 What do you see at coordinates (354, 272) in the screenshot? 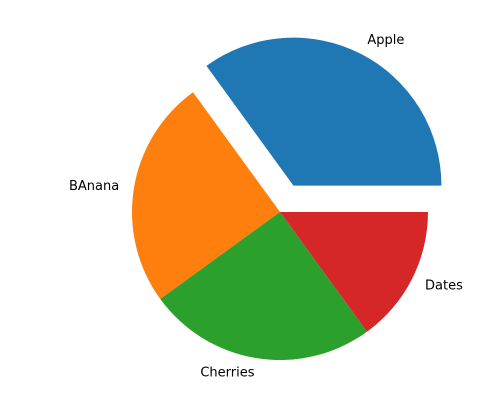
I see `pie-slice-dates` at bounding box center [354, 272].